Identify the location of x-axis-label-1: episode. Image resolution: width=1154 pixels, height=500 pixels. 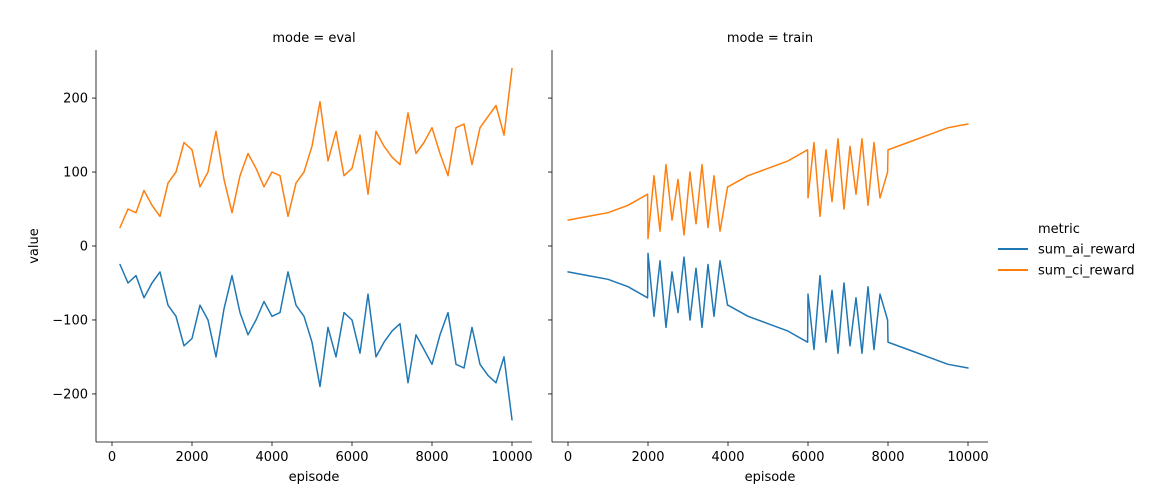
(770, 477).